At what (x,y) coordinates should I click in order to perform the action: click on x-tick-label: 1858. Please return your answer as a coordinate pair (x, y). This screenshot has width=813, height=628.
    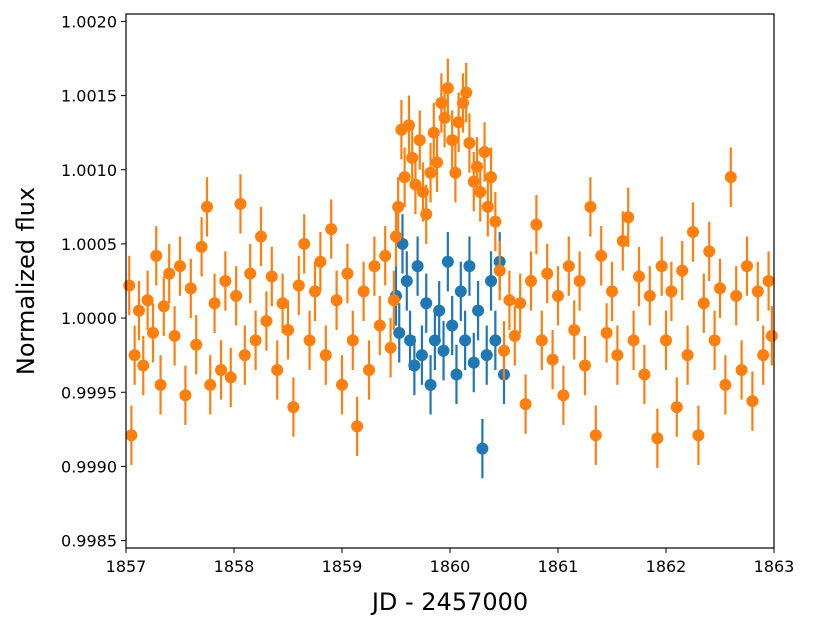
    Looking at the image, I should click on (234, 566).